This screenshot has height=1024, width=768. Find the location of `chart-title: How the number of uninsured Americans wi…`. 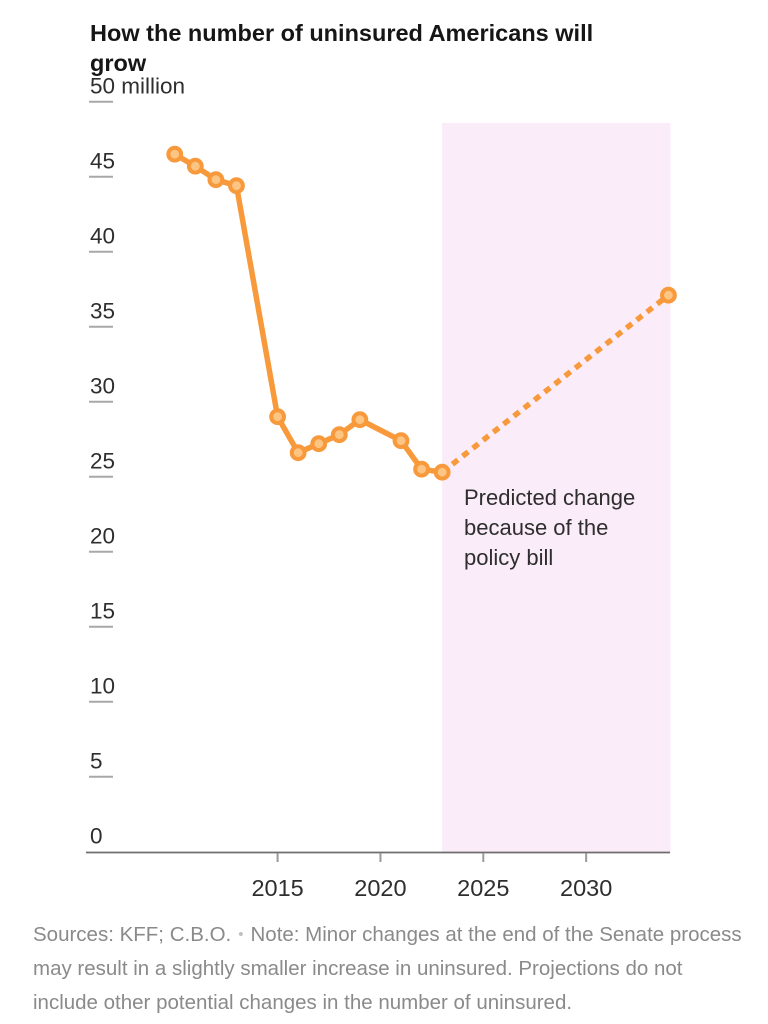

chart-title: How the number of uninsured Americans wi… is located at coordinates (342, 48).